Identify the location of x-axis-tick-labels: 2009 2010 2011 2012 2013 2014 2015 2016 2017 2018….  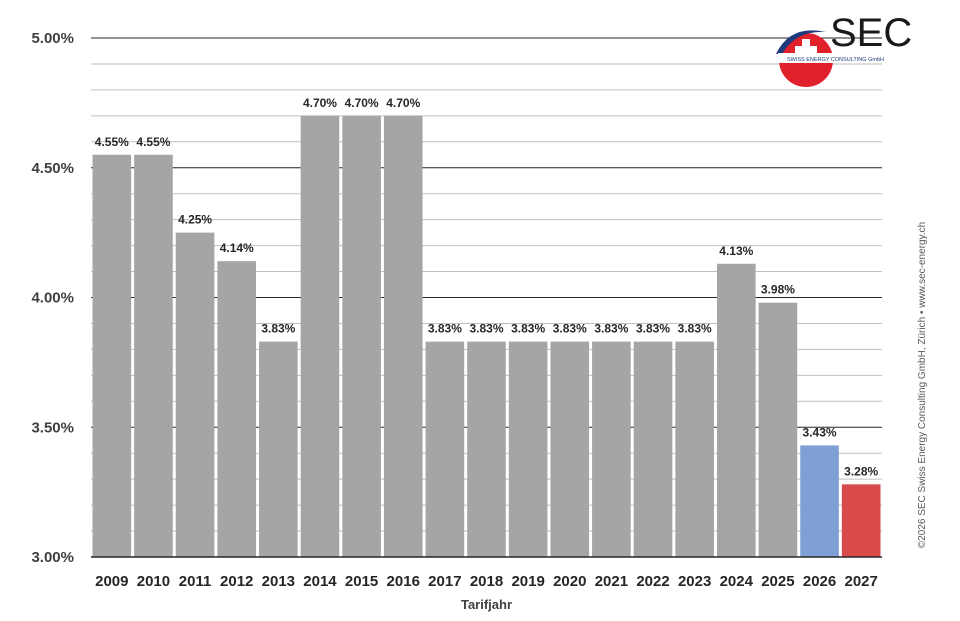
(486, 581).